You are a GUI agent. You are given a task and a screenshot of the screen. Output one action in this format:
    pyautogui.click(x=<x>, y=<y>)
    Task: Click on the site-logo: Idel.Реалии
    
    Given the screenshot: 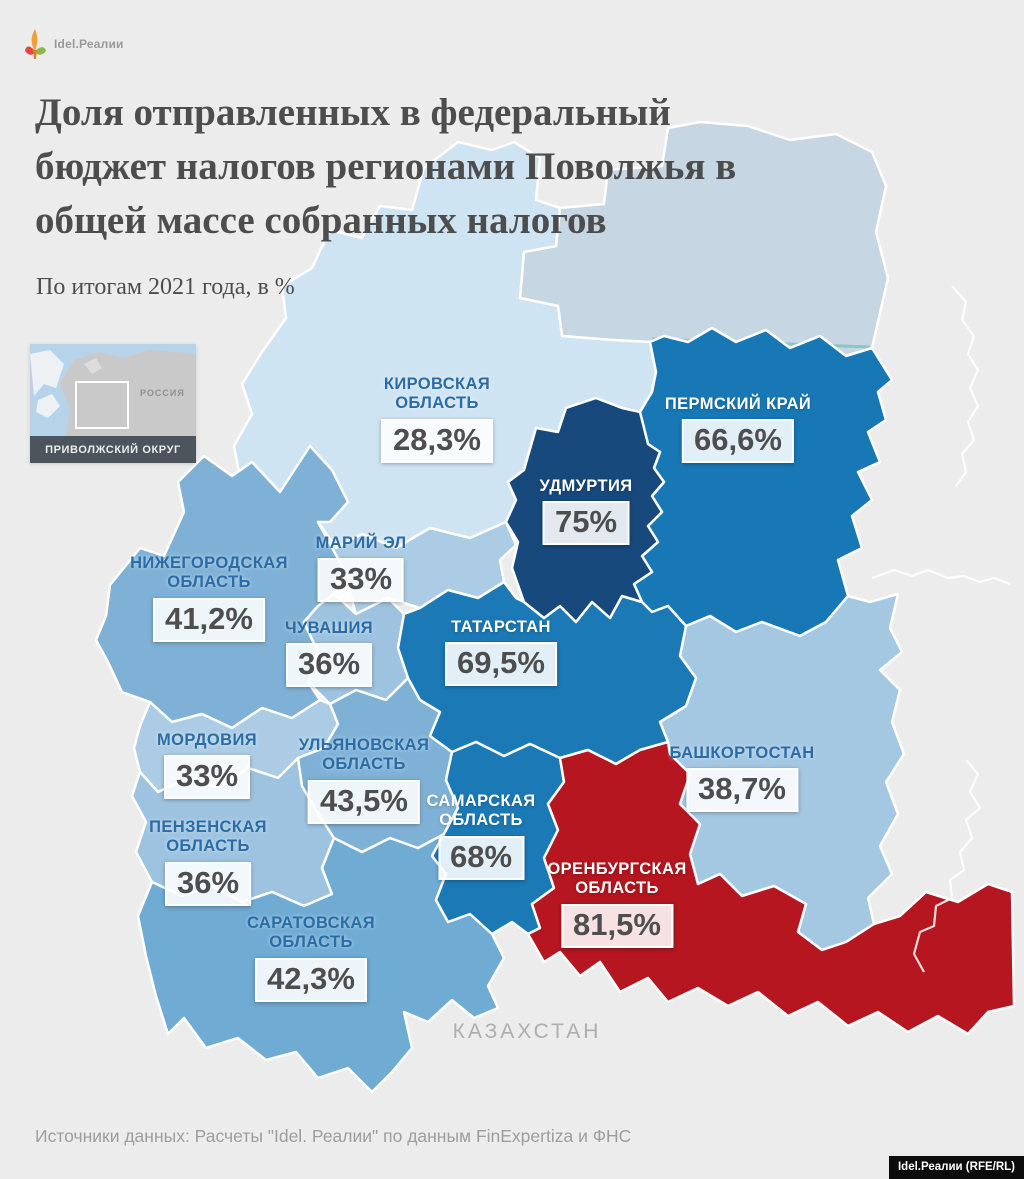 What is the action you would take?
    pyautogui.click(x=74, y=44)
    